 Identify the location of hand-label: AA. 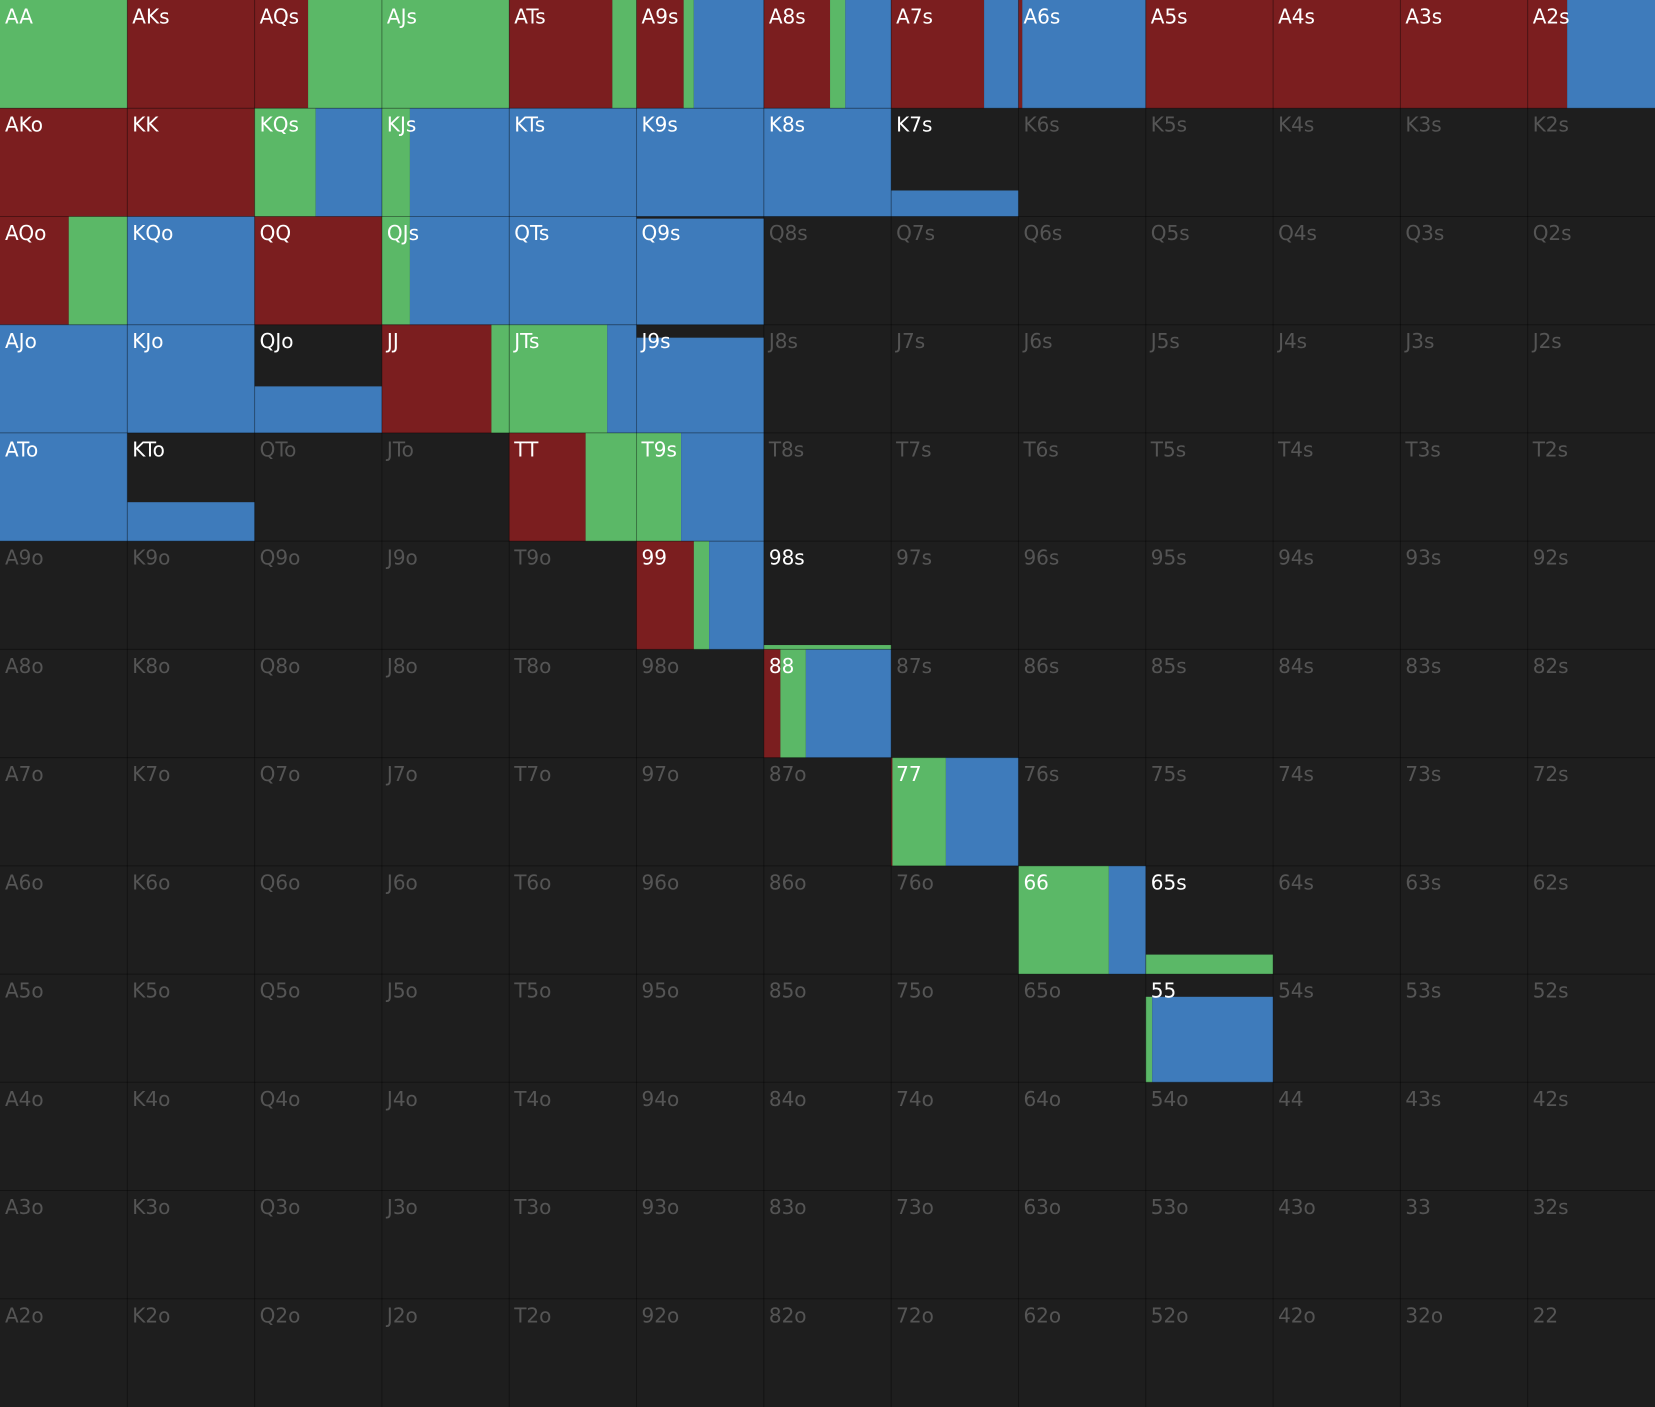
(19, 17).